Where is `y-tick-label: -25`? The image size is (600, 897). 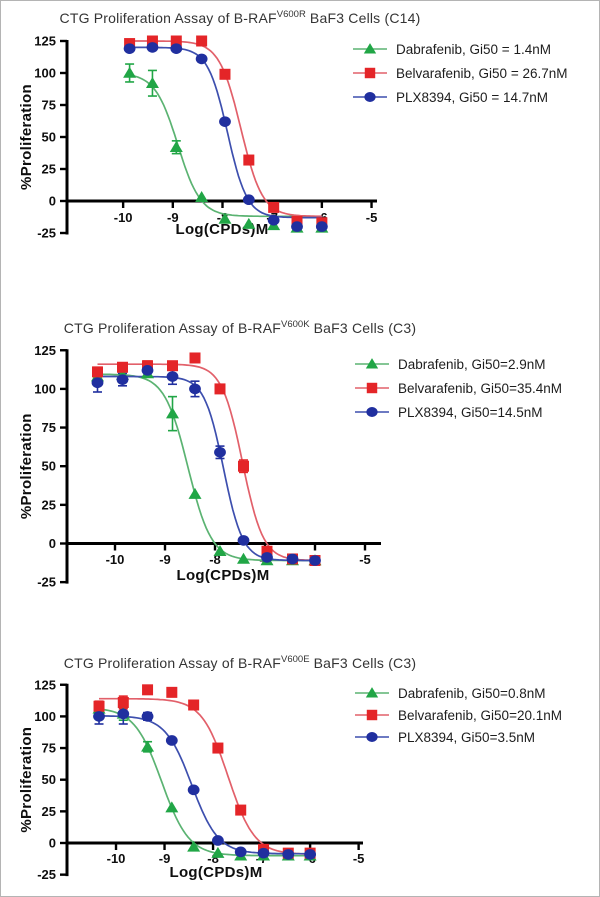 y-tick-label: -25 is located at coordinates (46, 874).